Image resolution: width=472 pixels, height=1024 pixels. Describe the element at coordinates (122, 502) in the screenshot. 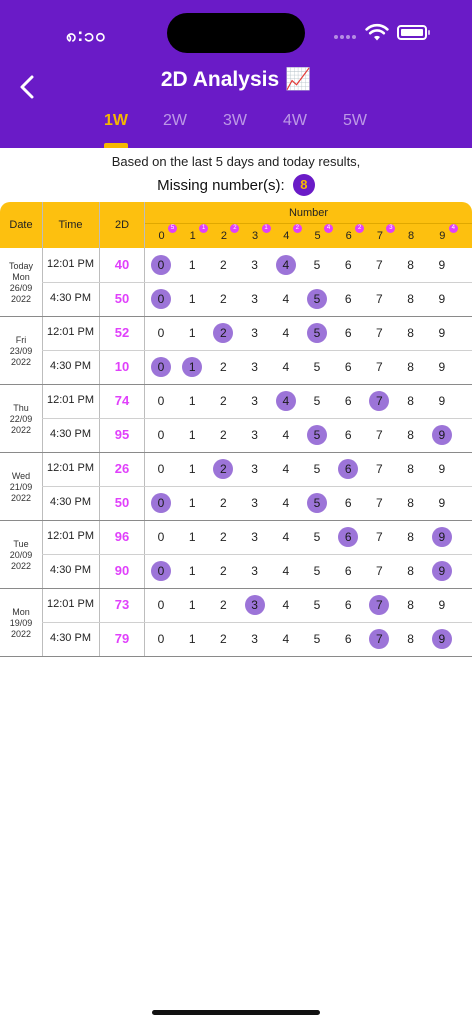

I see `twod-value: 50` at that location.